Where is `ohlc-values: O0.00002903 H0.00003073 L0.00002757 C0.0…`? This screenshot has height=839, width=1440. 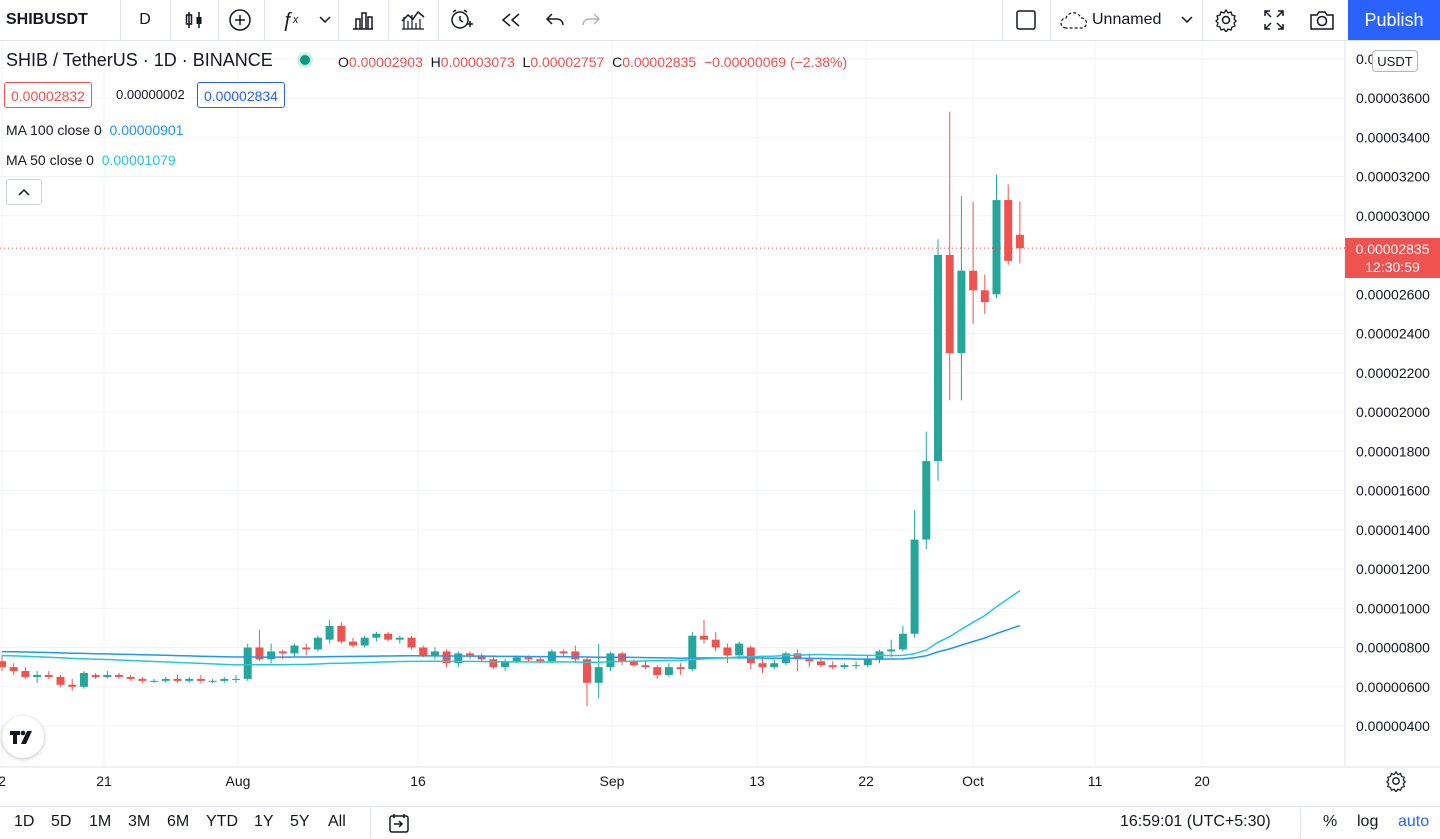 ohlc-values: O0.00002903 H0.00003073 L0.00002757 C0.0… is located at coordinates (592, 62).